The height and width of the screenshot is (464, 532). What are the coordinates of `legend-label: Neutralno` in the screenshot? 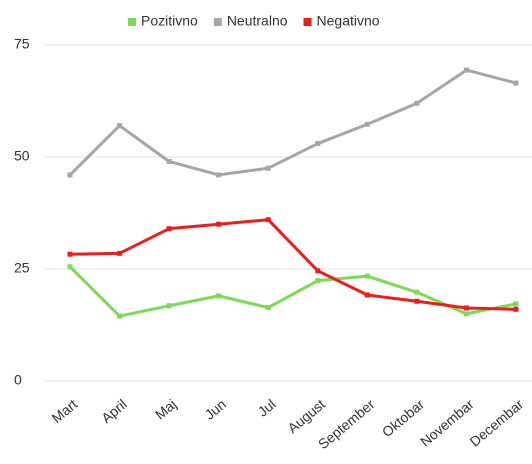 It's located at (257, 21).